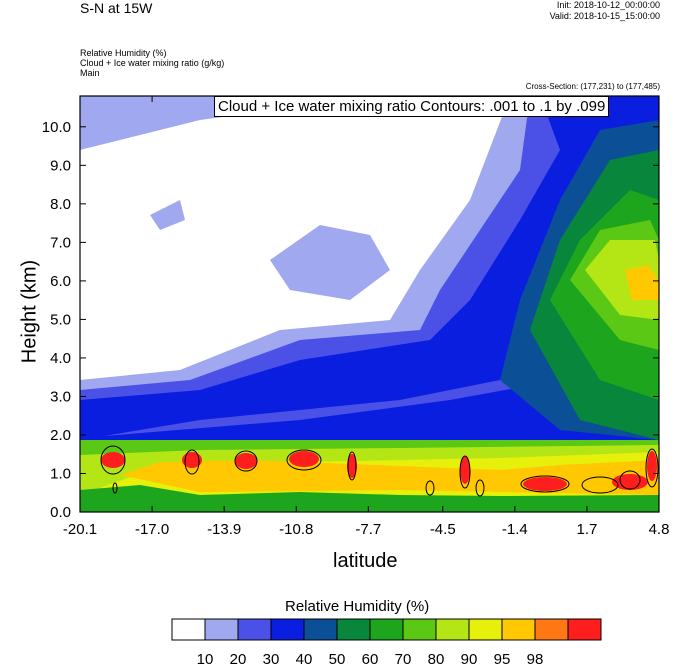  I want to click on x-axis-label: latitude, so click(365, 561).